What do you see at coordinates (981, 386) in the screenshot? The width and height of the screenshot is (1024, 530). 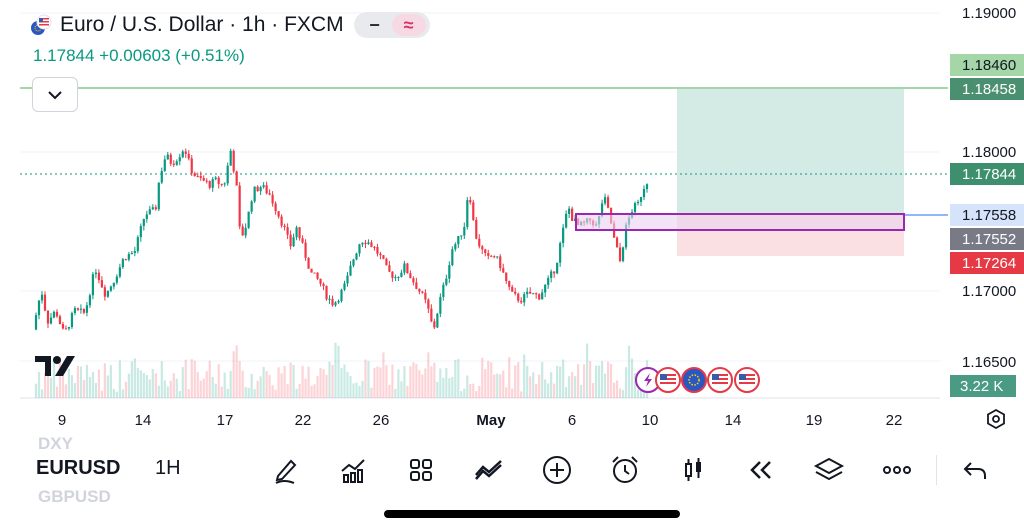 I see `volume-label: 3.22 K` at bounding box center [981, 386].